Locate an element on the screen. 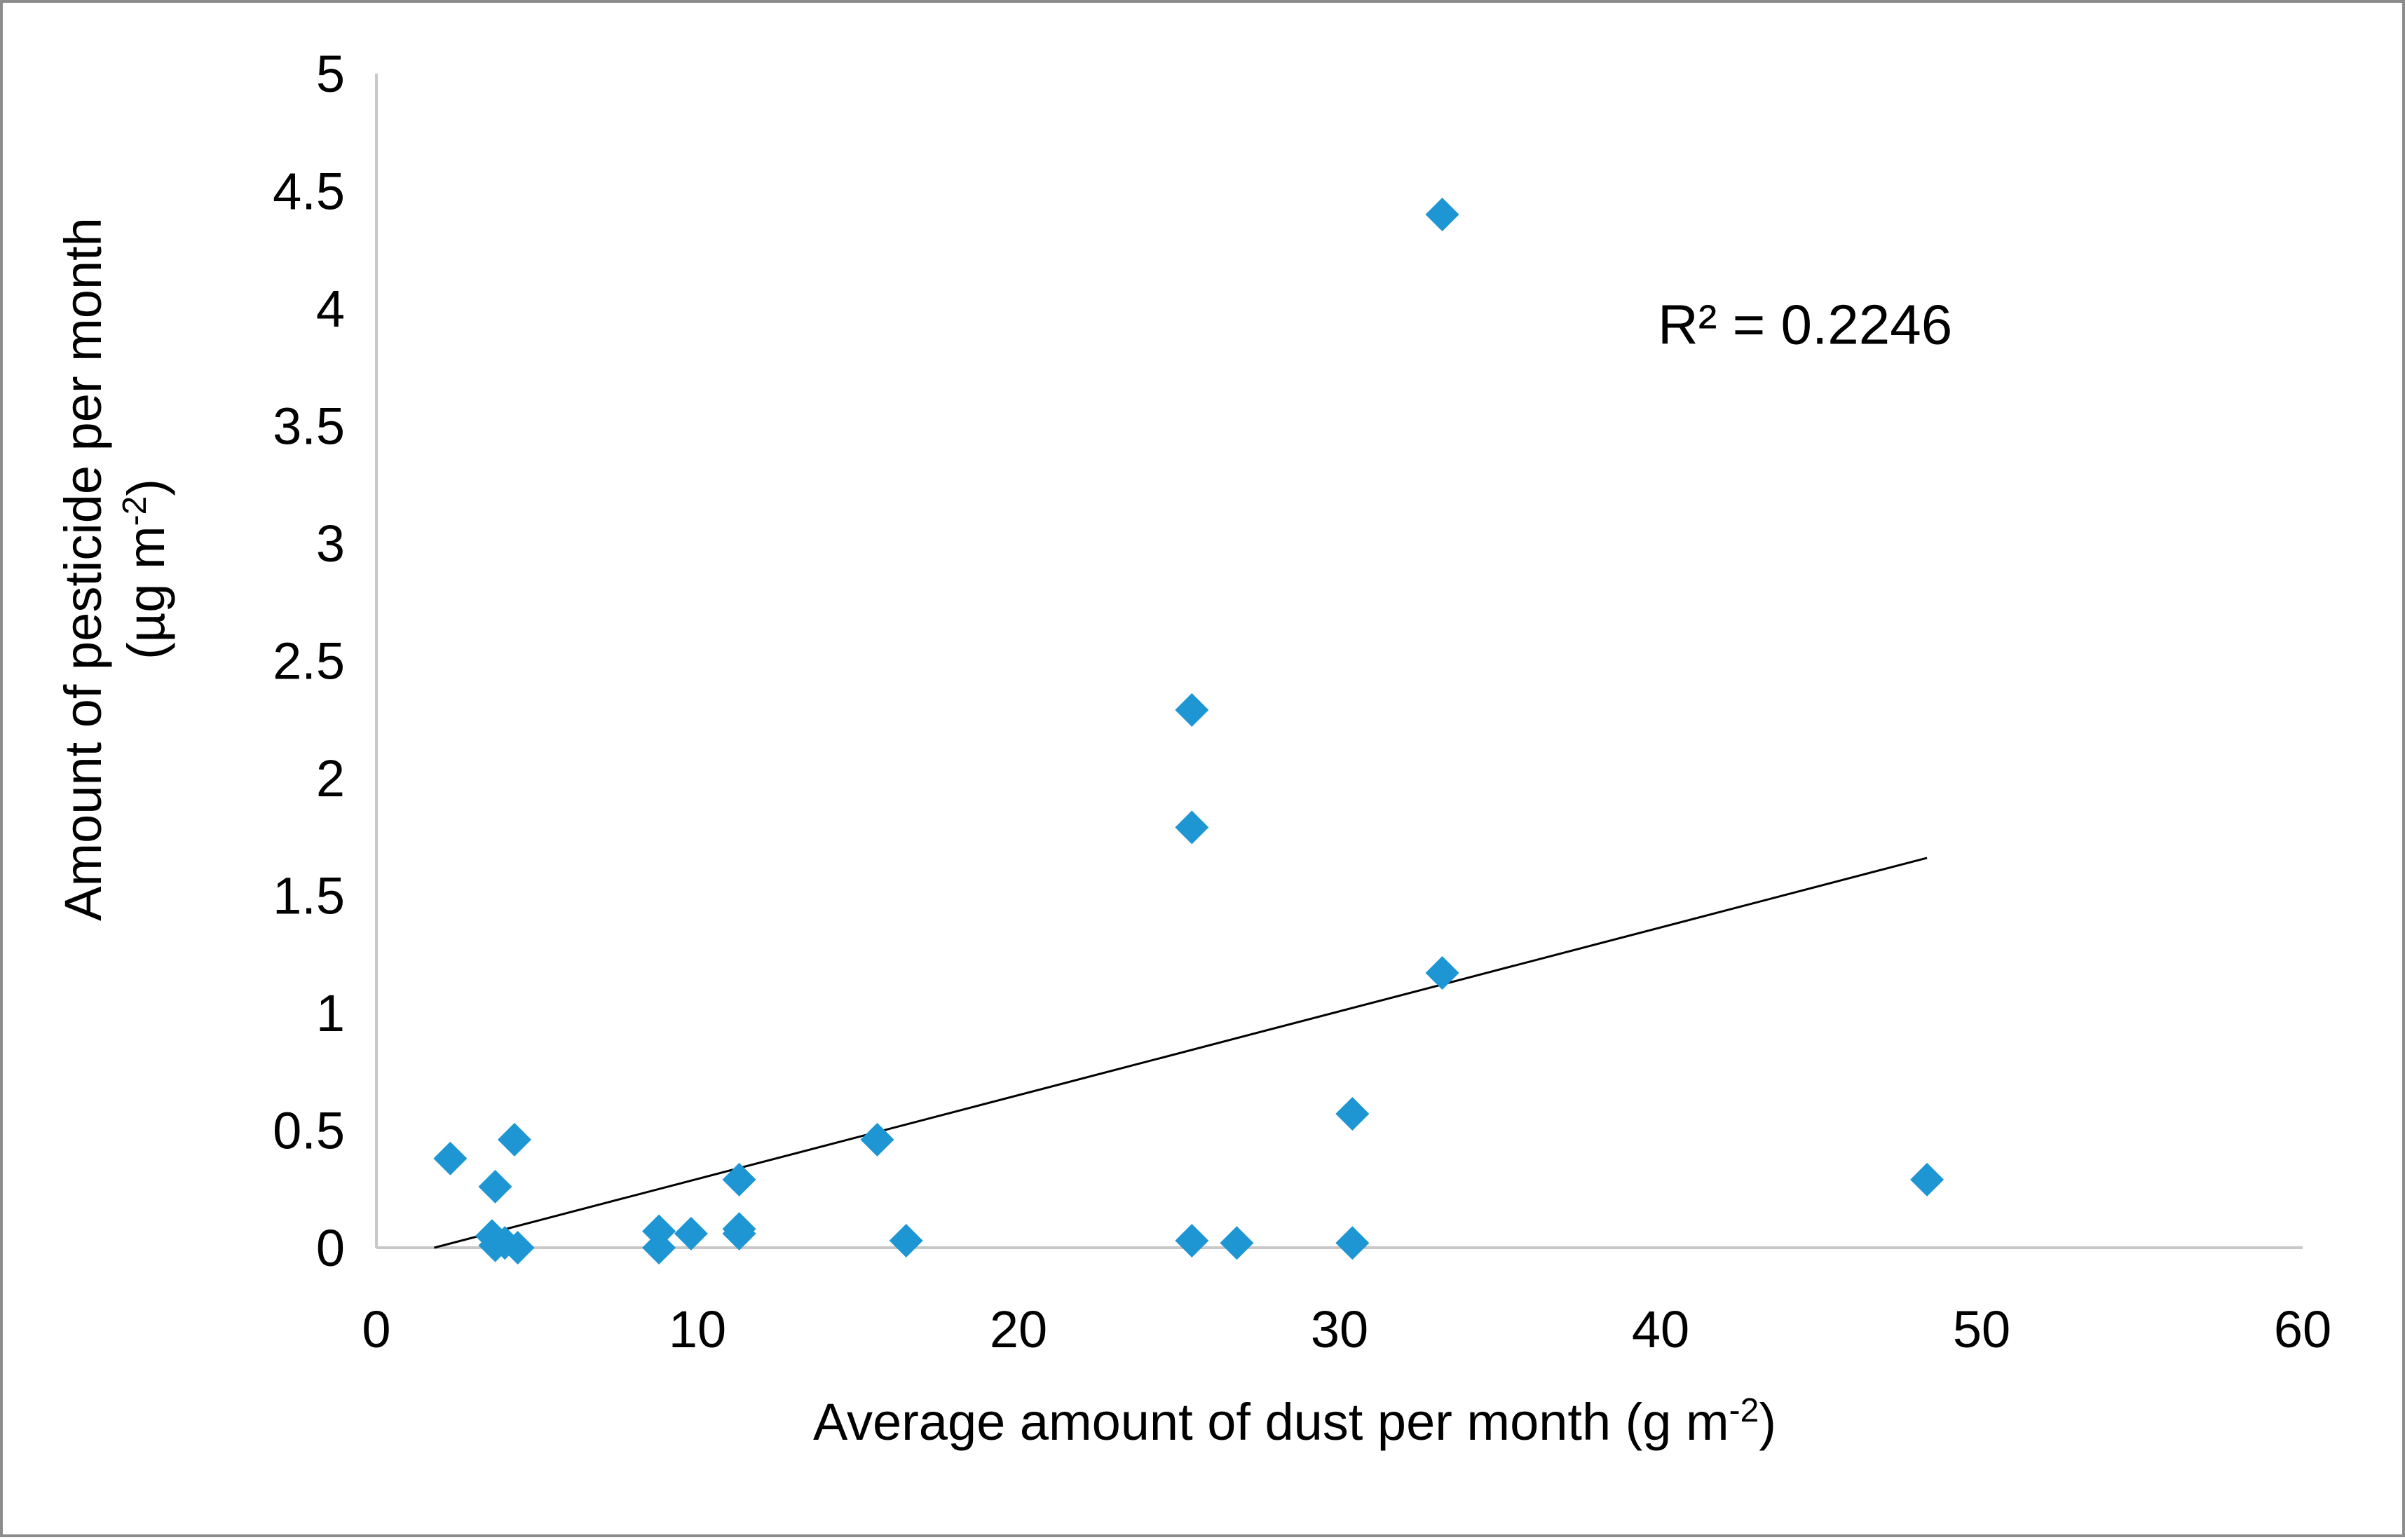 The width and height of the screenshot is (2405, 1540). r-squared-annotation: R² = 0.2246 is located at coordinates (1805, 324).